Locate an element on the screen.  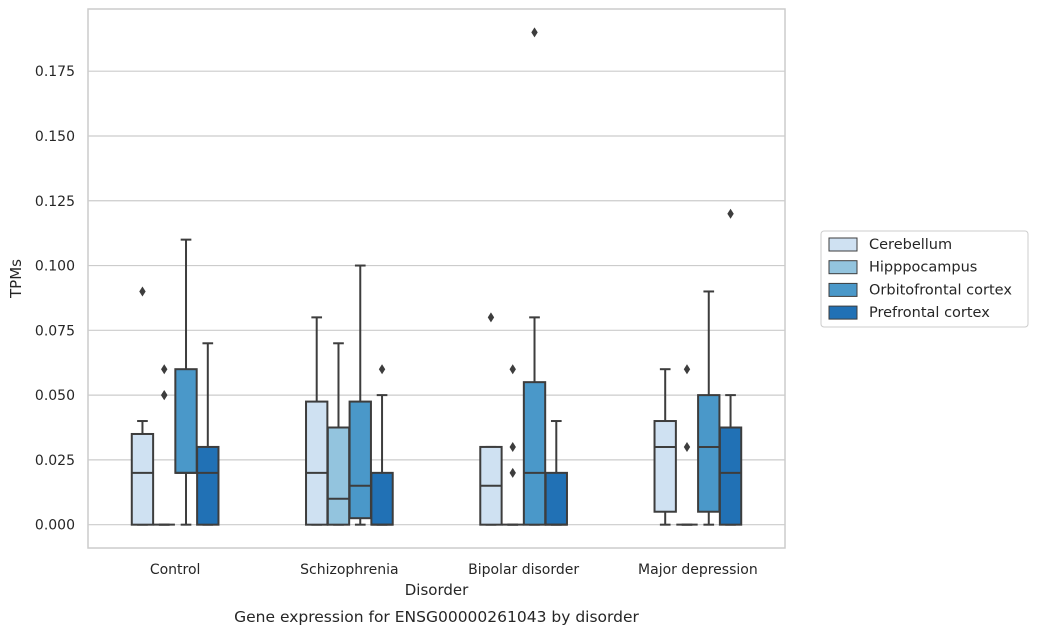
legend-label: Prefrontal cortex is located at coordinates (929, 313).